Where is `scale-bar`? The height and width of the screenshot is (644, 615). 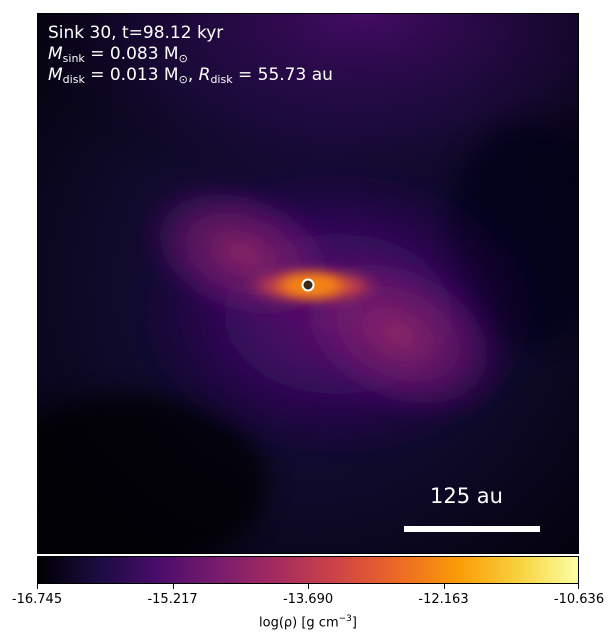
scale-bar is located at coordinates (472, 529).